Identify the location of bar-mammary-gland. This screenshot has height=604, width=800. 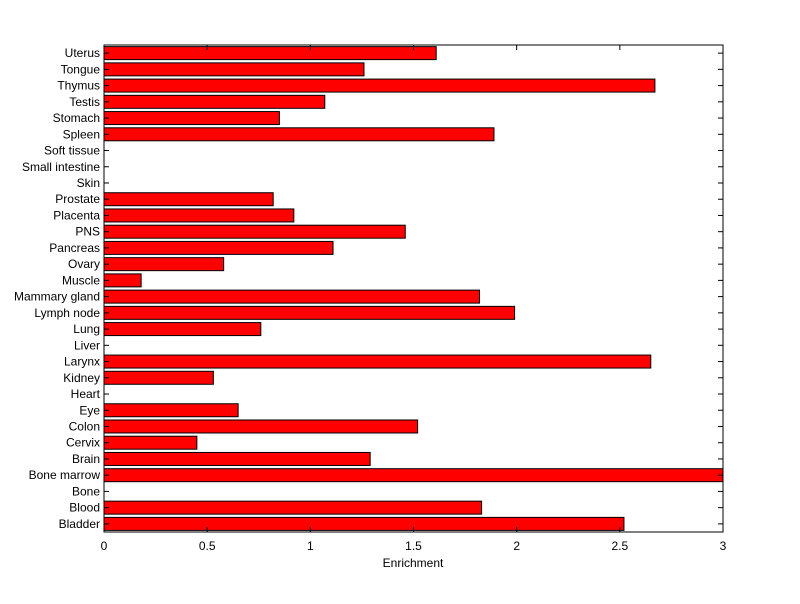
(292, 296).